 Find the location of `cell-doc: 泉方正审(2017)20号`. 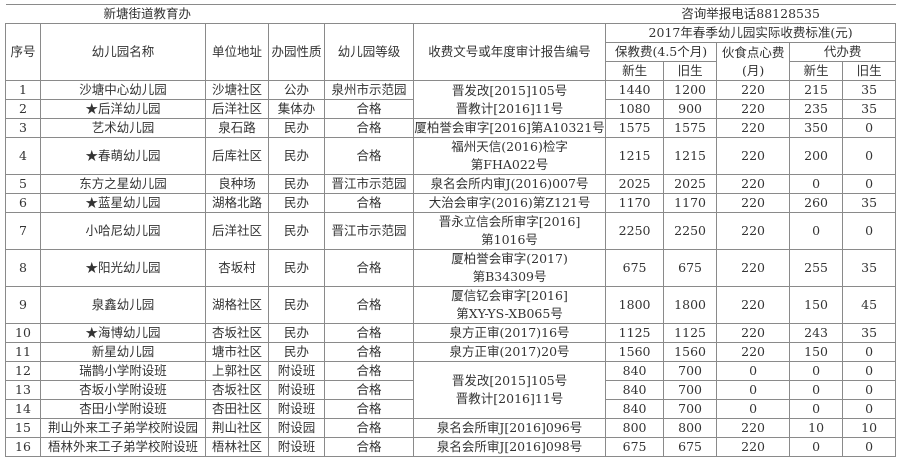

cell-doc: 泉方正审(2017)20号 is located at coordinates (509, 352).